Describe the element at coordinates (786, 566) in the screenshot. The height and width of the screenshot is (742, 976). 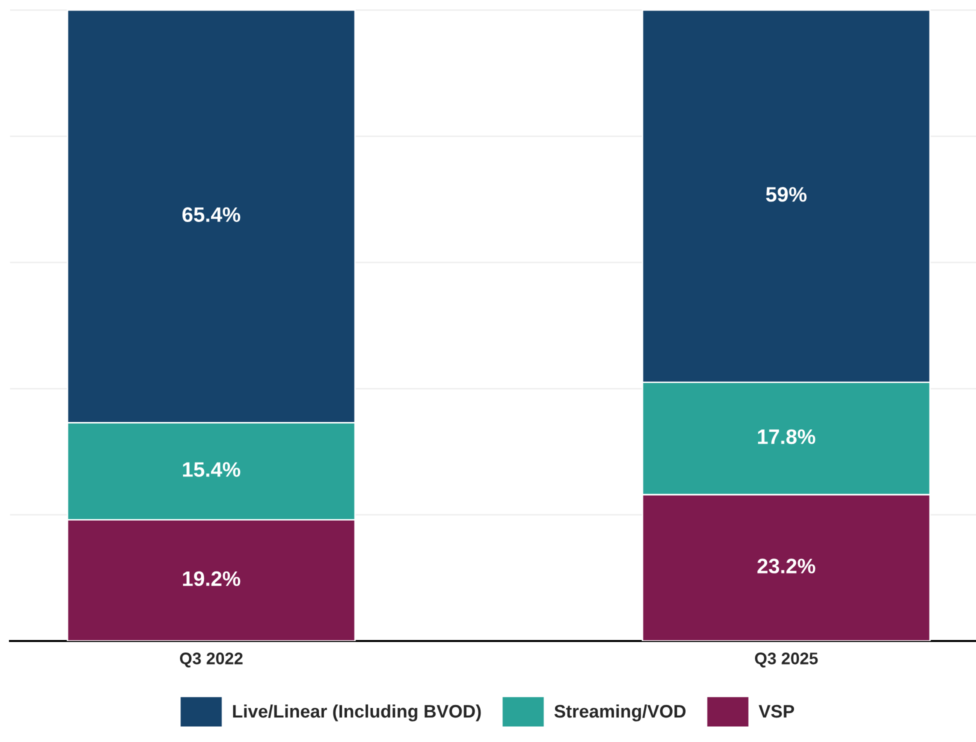
I see `data-label: 23.2%` at that location.